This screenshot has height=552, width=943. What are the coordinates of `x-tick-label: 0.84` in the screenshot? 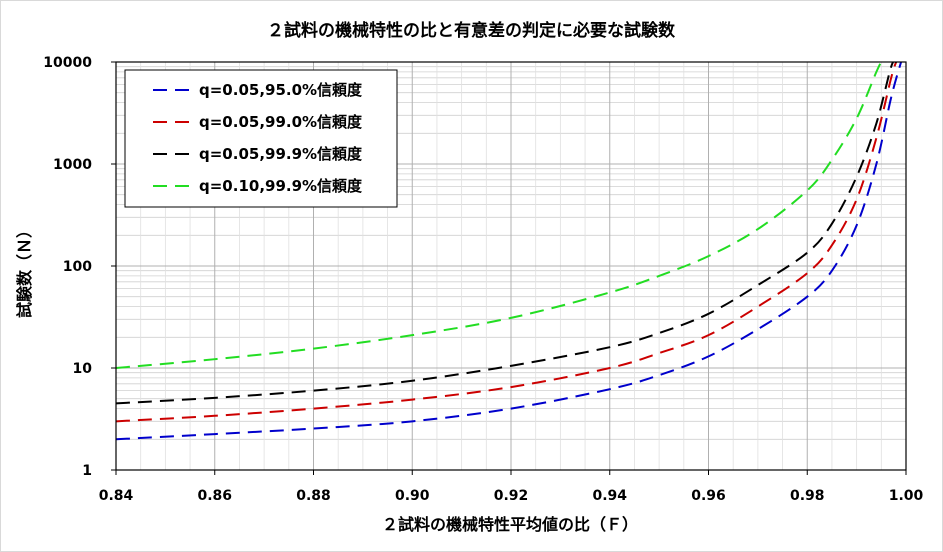 It's located at (116, 496).